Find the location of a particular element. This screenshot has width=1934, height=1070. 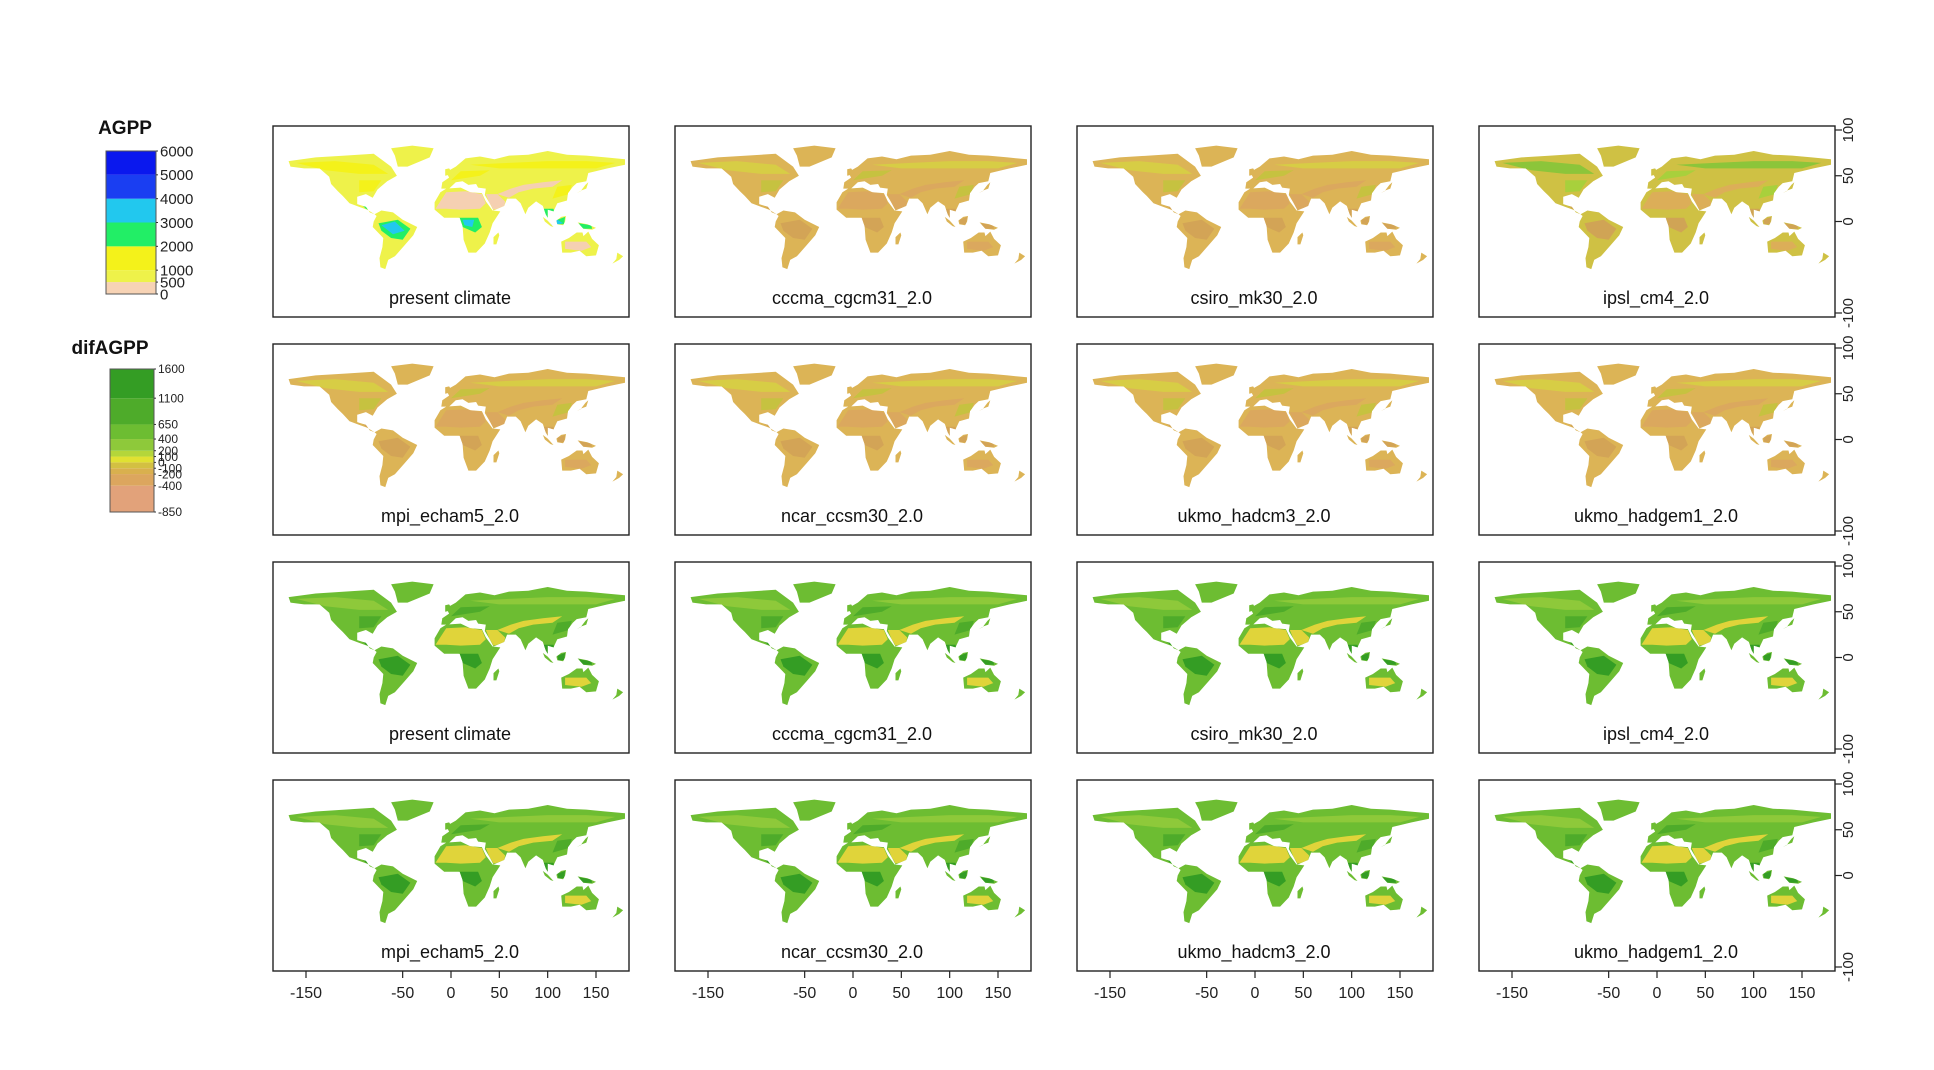

legend-tick-label: 650 is located at coordinates (168, 425).